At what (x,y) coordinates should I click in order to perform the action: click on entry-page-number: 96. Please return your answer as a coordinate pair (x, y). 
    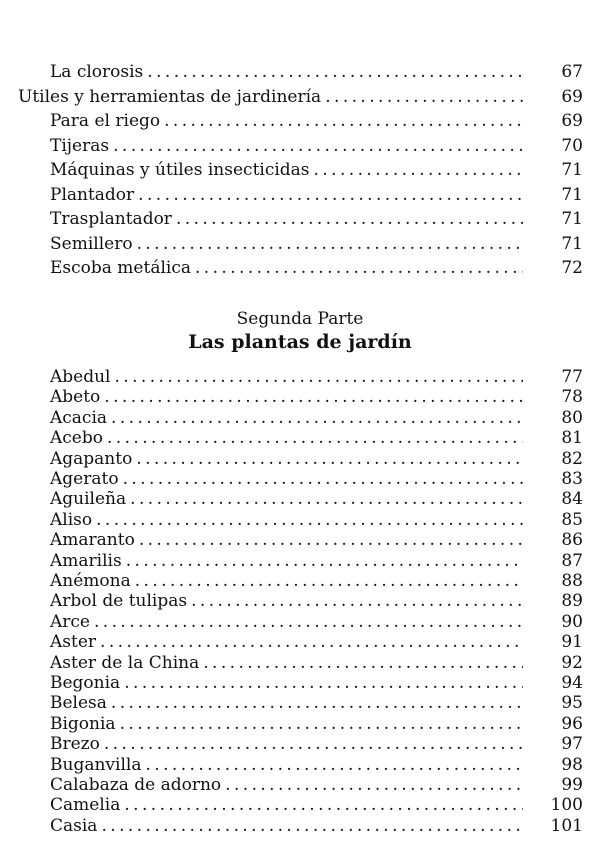
    Looking at the image, I should click on (572, 723).